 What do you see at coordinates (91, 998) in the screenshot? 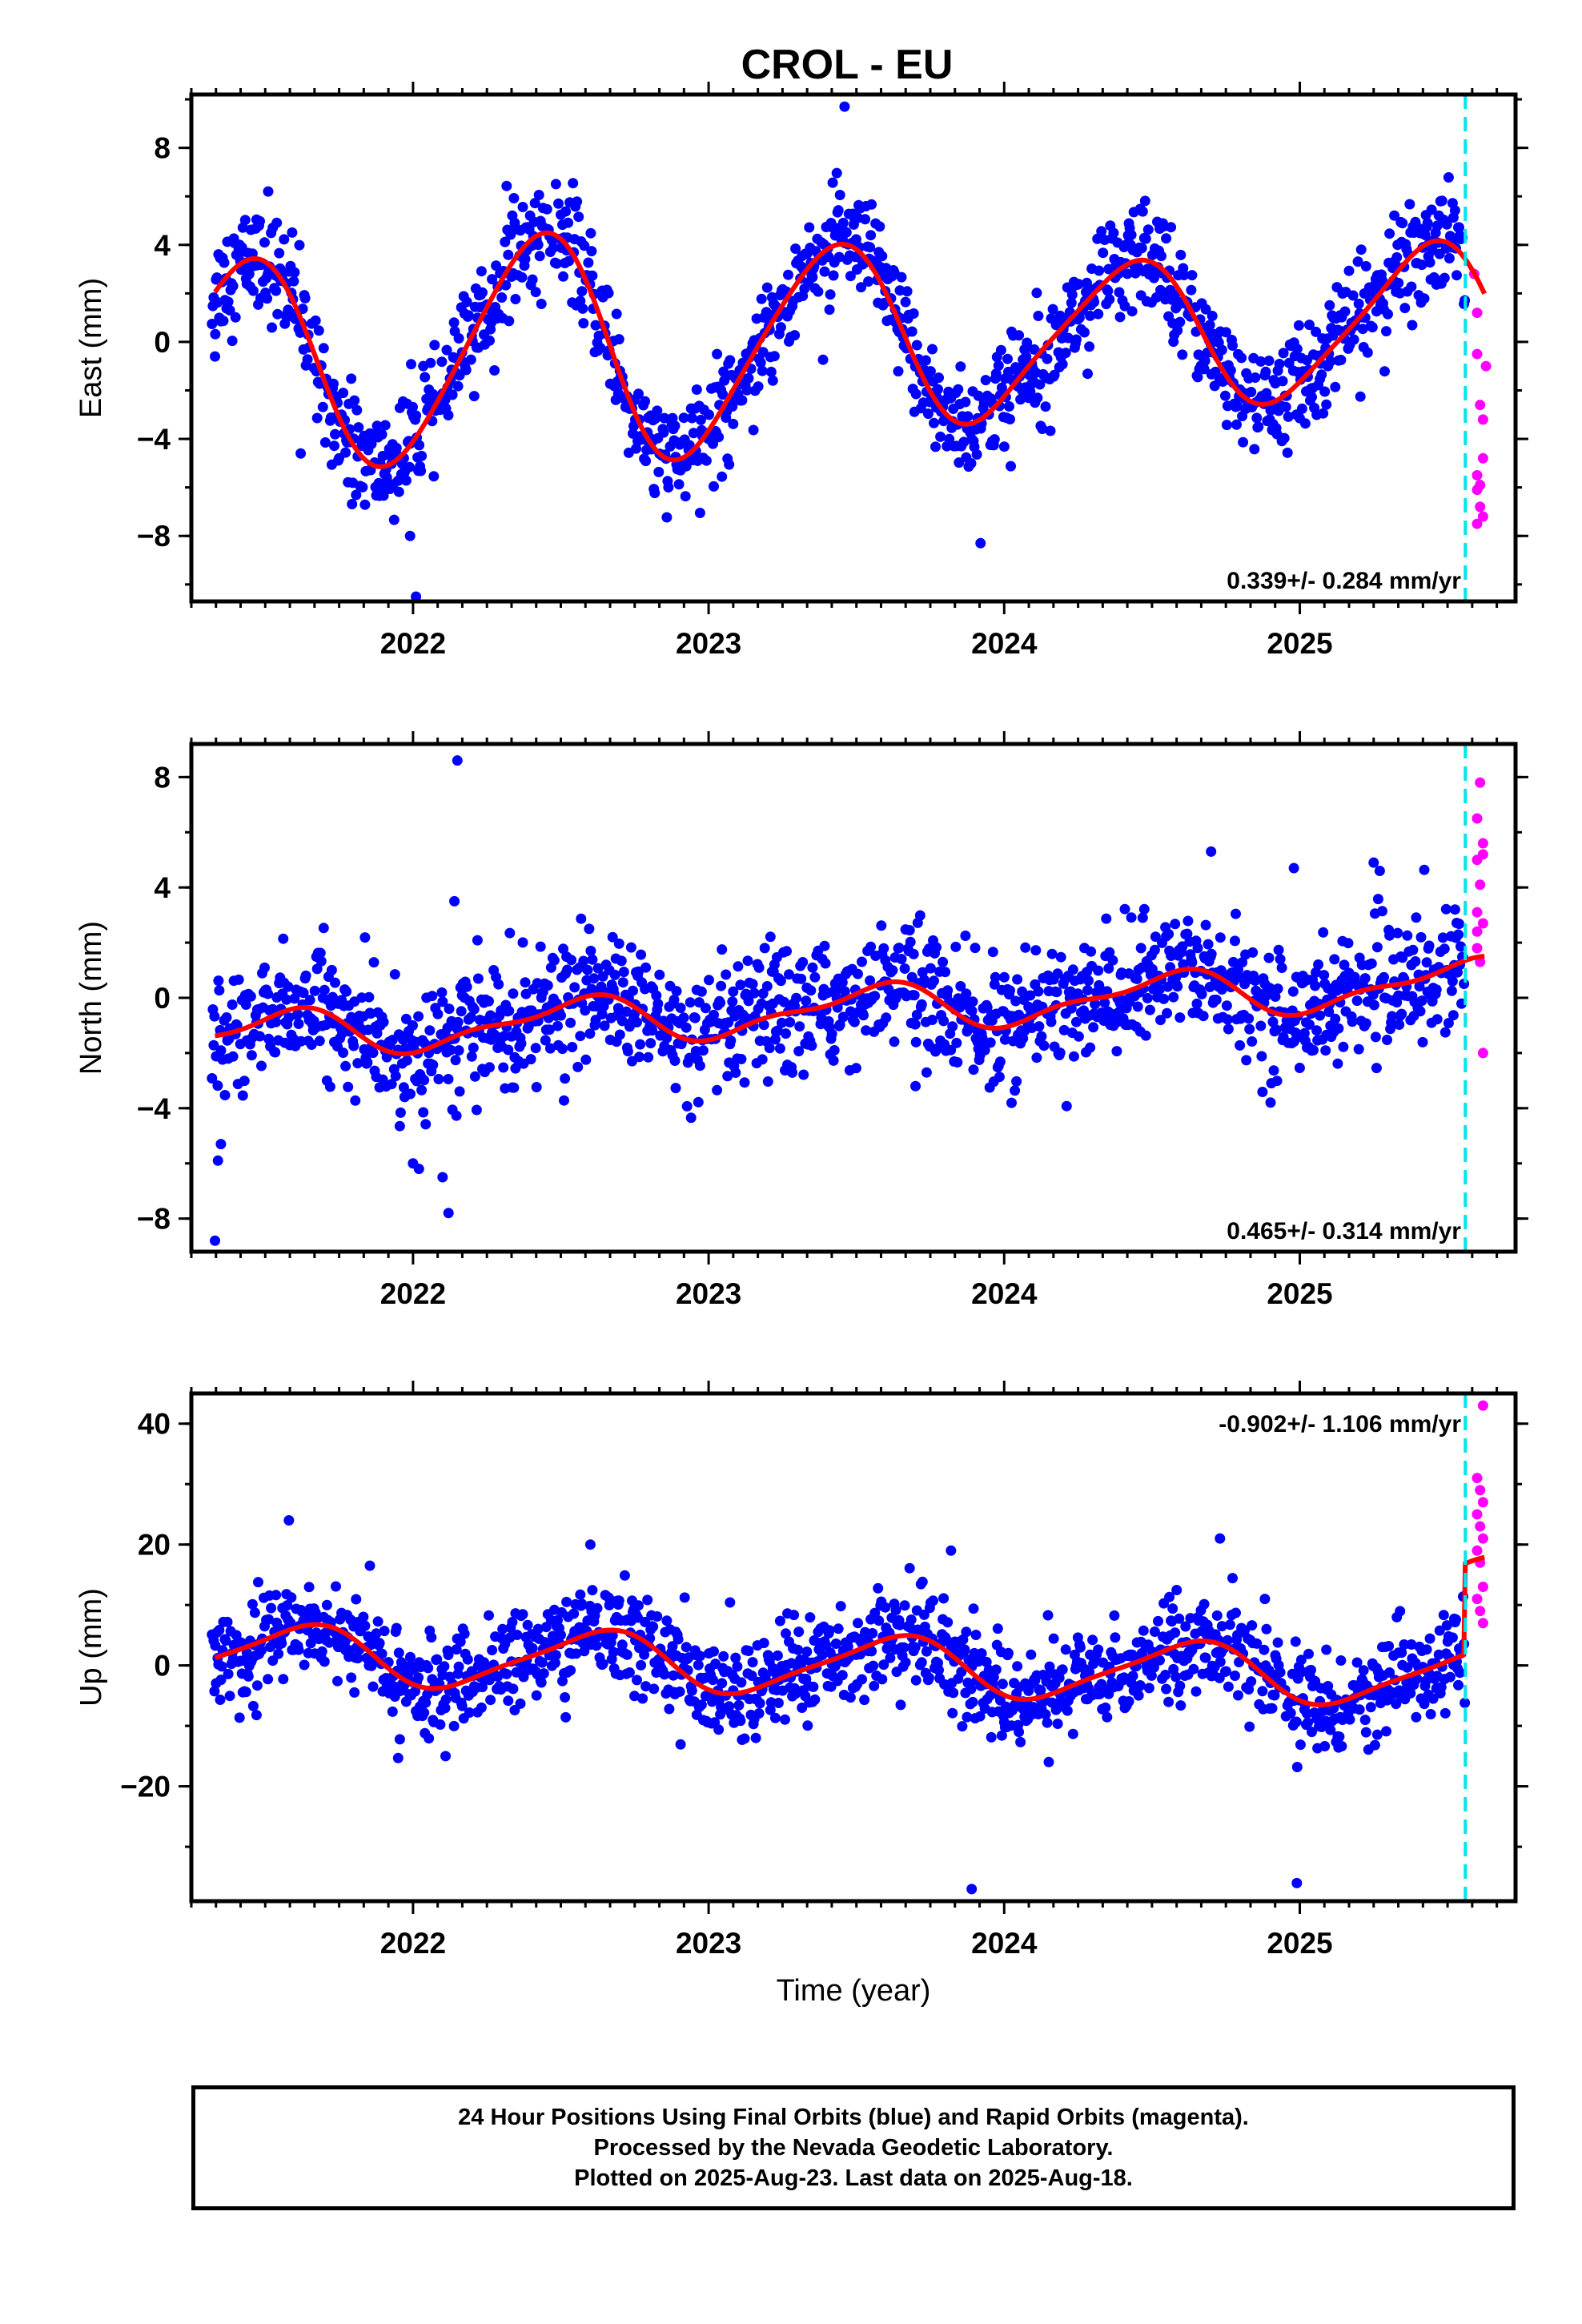
I see `y-axis-label: North (mm)` at bounding box center [91, 998].